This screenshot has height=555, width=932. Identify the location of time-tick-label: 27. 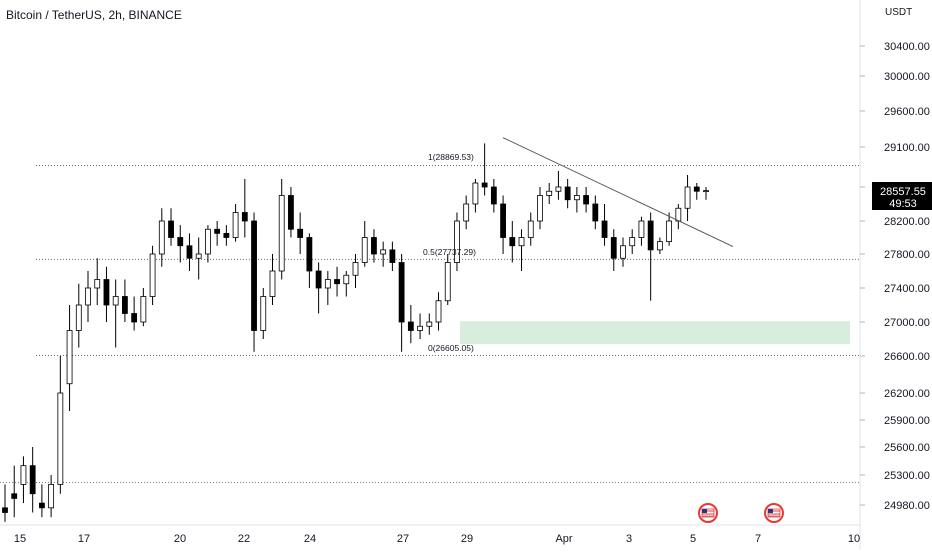
(403, 539).